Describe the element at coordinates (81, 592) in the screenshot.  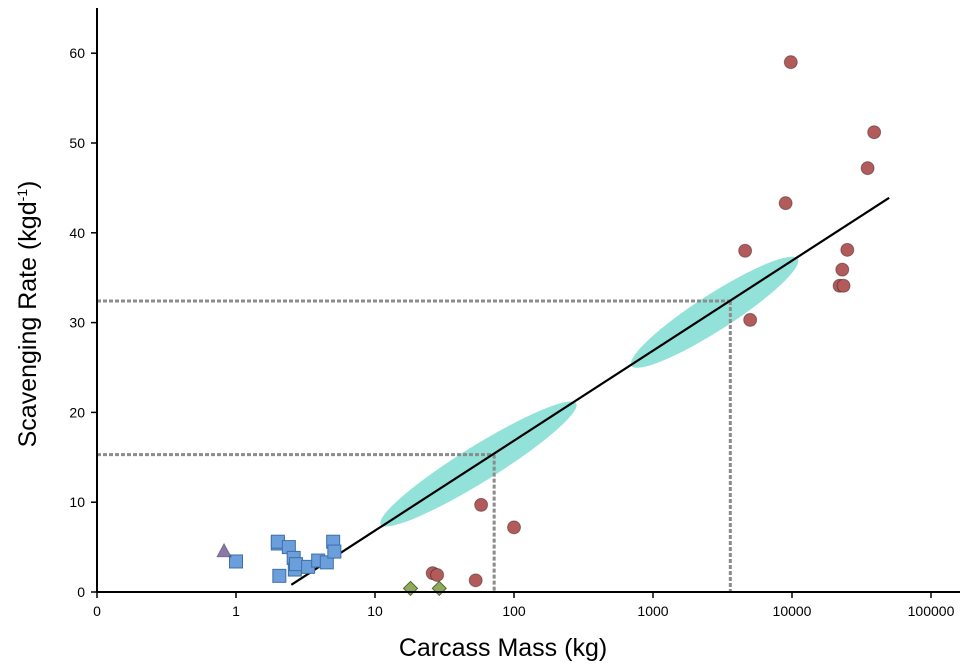
I see `y-tick-label-1: 0` at that location.